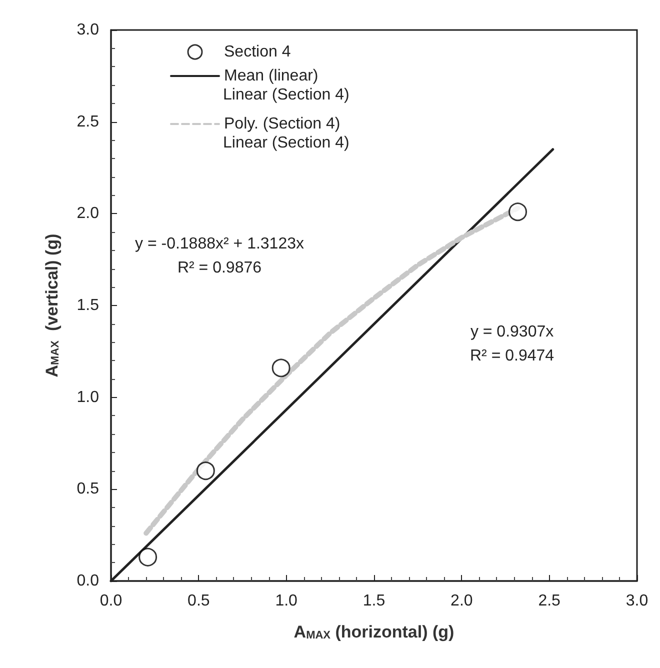 Image resolution: width=660 pixels, height=668 pixels. Describe the element at coordinates (374, 601) in the screenshot. I see `x-tick-label: 1.5` at that location.